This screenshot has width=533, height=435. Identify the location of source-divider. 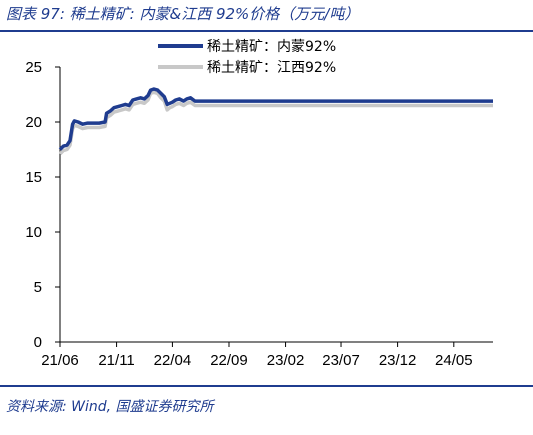
(266, 386).